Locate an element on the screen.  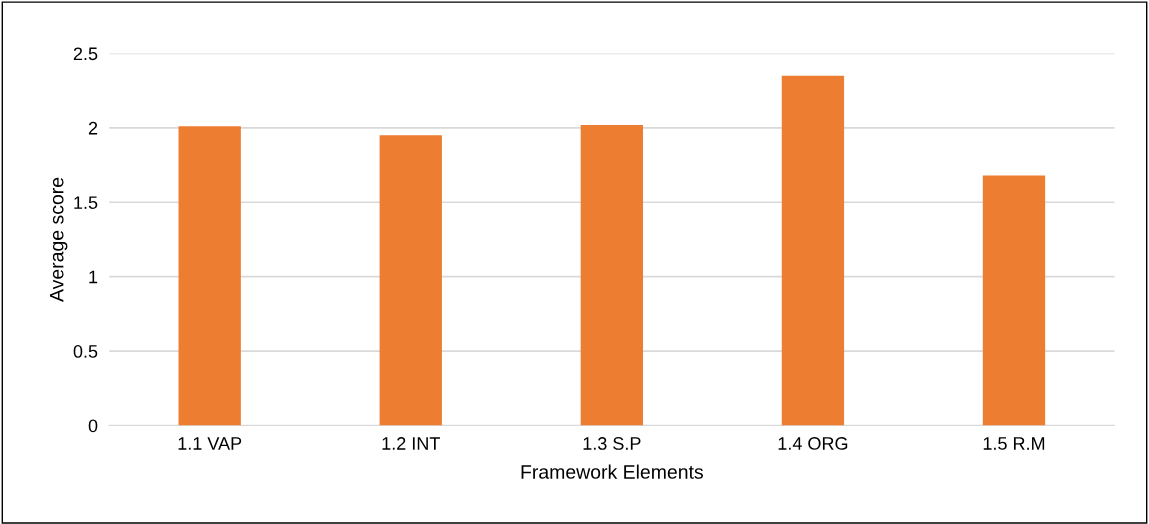
y-tick-label: 0.5 is located at coordinates (85, 351).